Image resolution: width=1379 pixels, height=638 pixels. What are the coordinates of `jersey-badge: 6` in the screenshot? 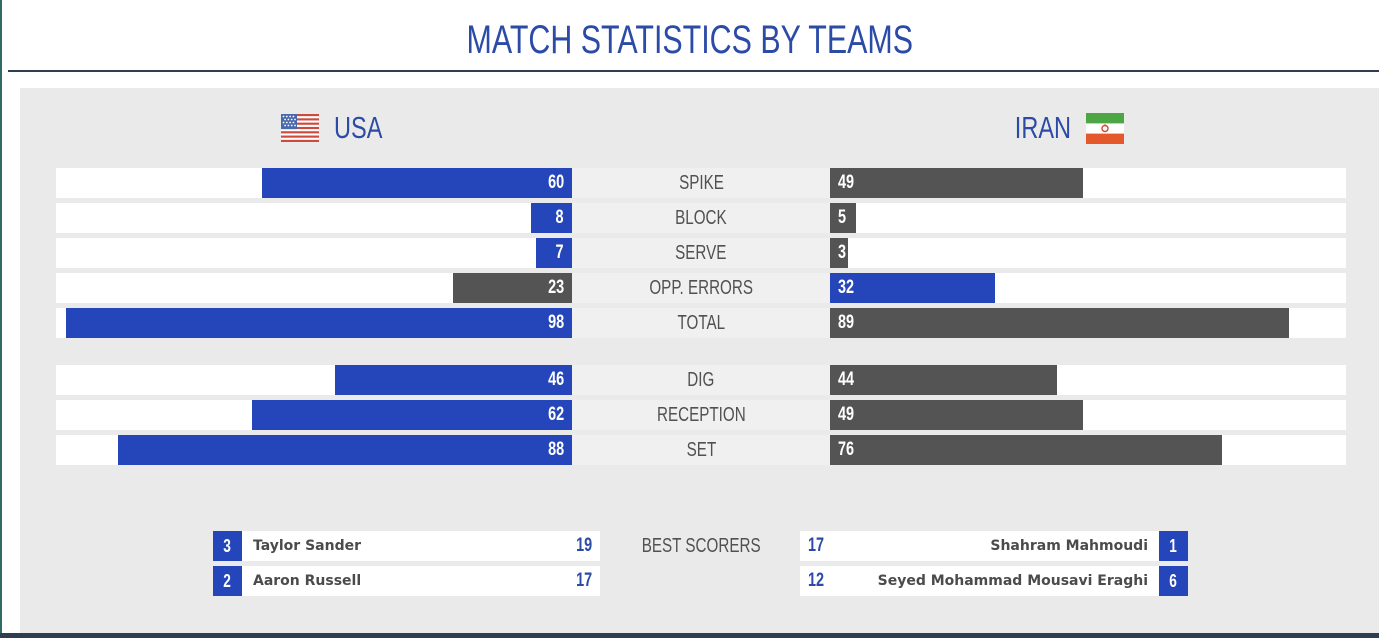 It's located at (1173, 581).